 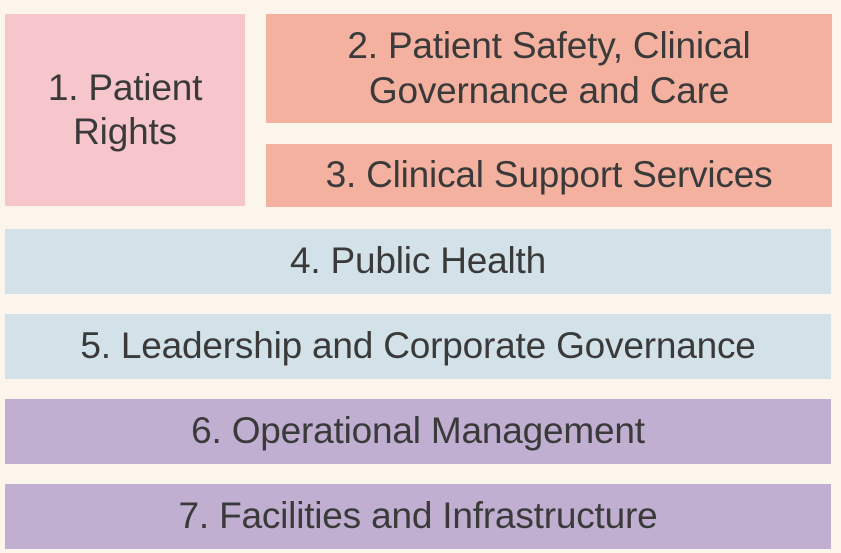 What do you see at coordinates (125, 87) in the screenshot?
I see `patient-rights-label-line-1: 1. Patient` at bounding box center [125, 87].